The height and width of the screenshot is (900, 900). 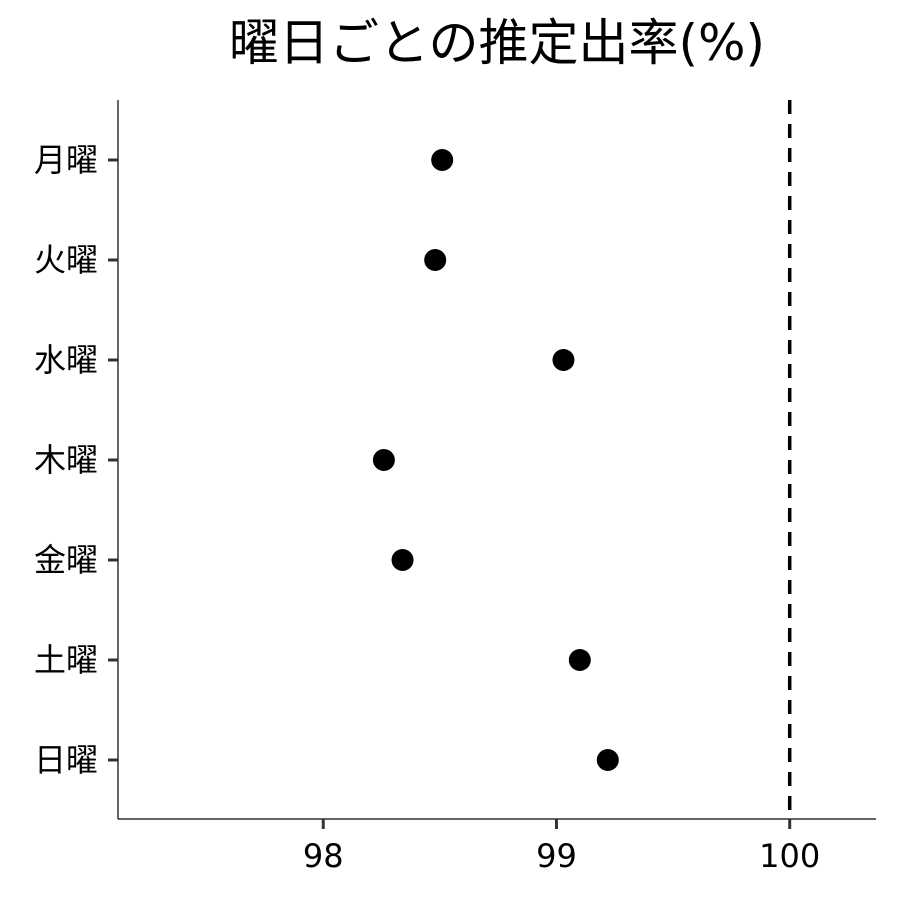 I want to click on y-tick-label: 火曜, so click(x=66, y=260).